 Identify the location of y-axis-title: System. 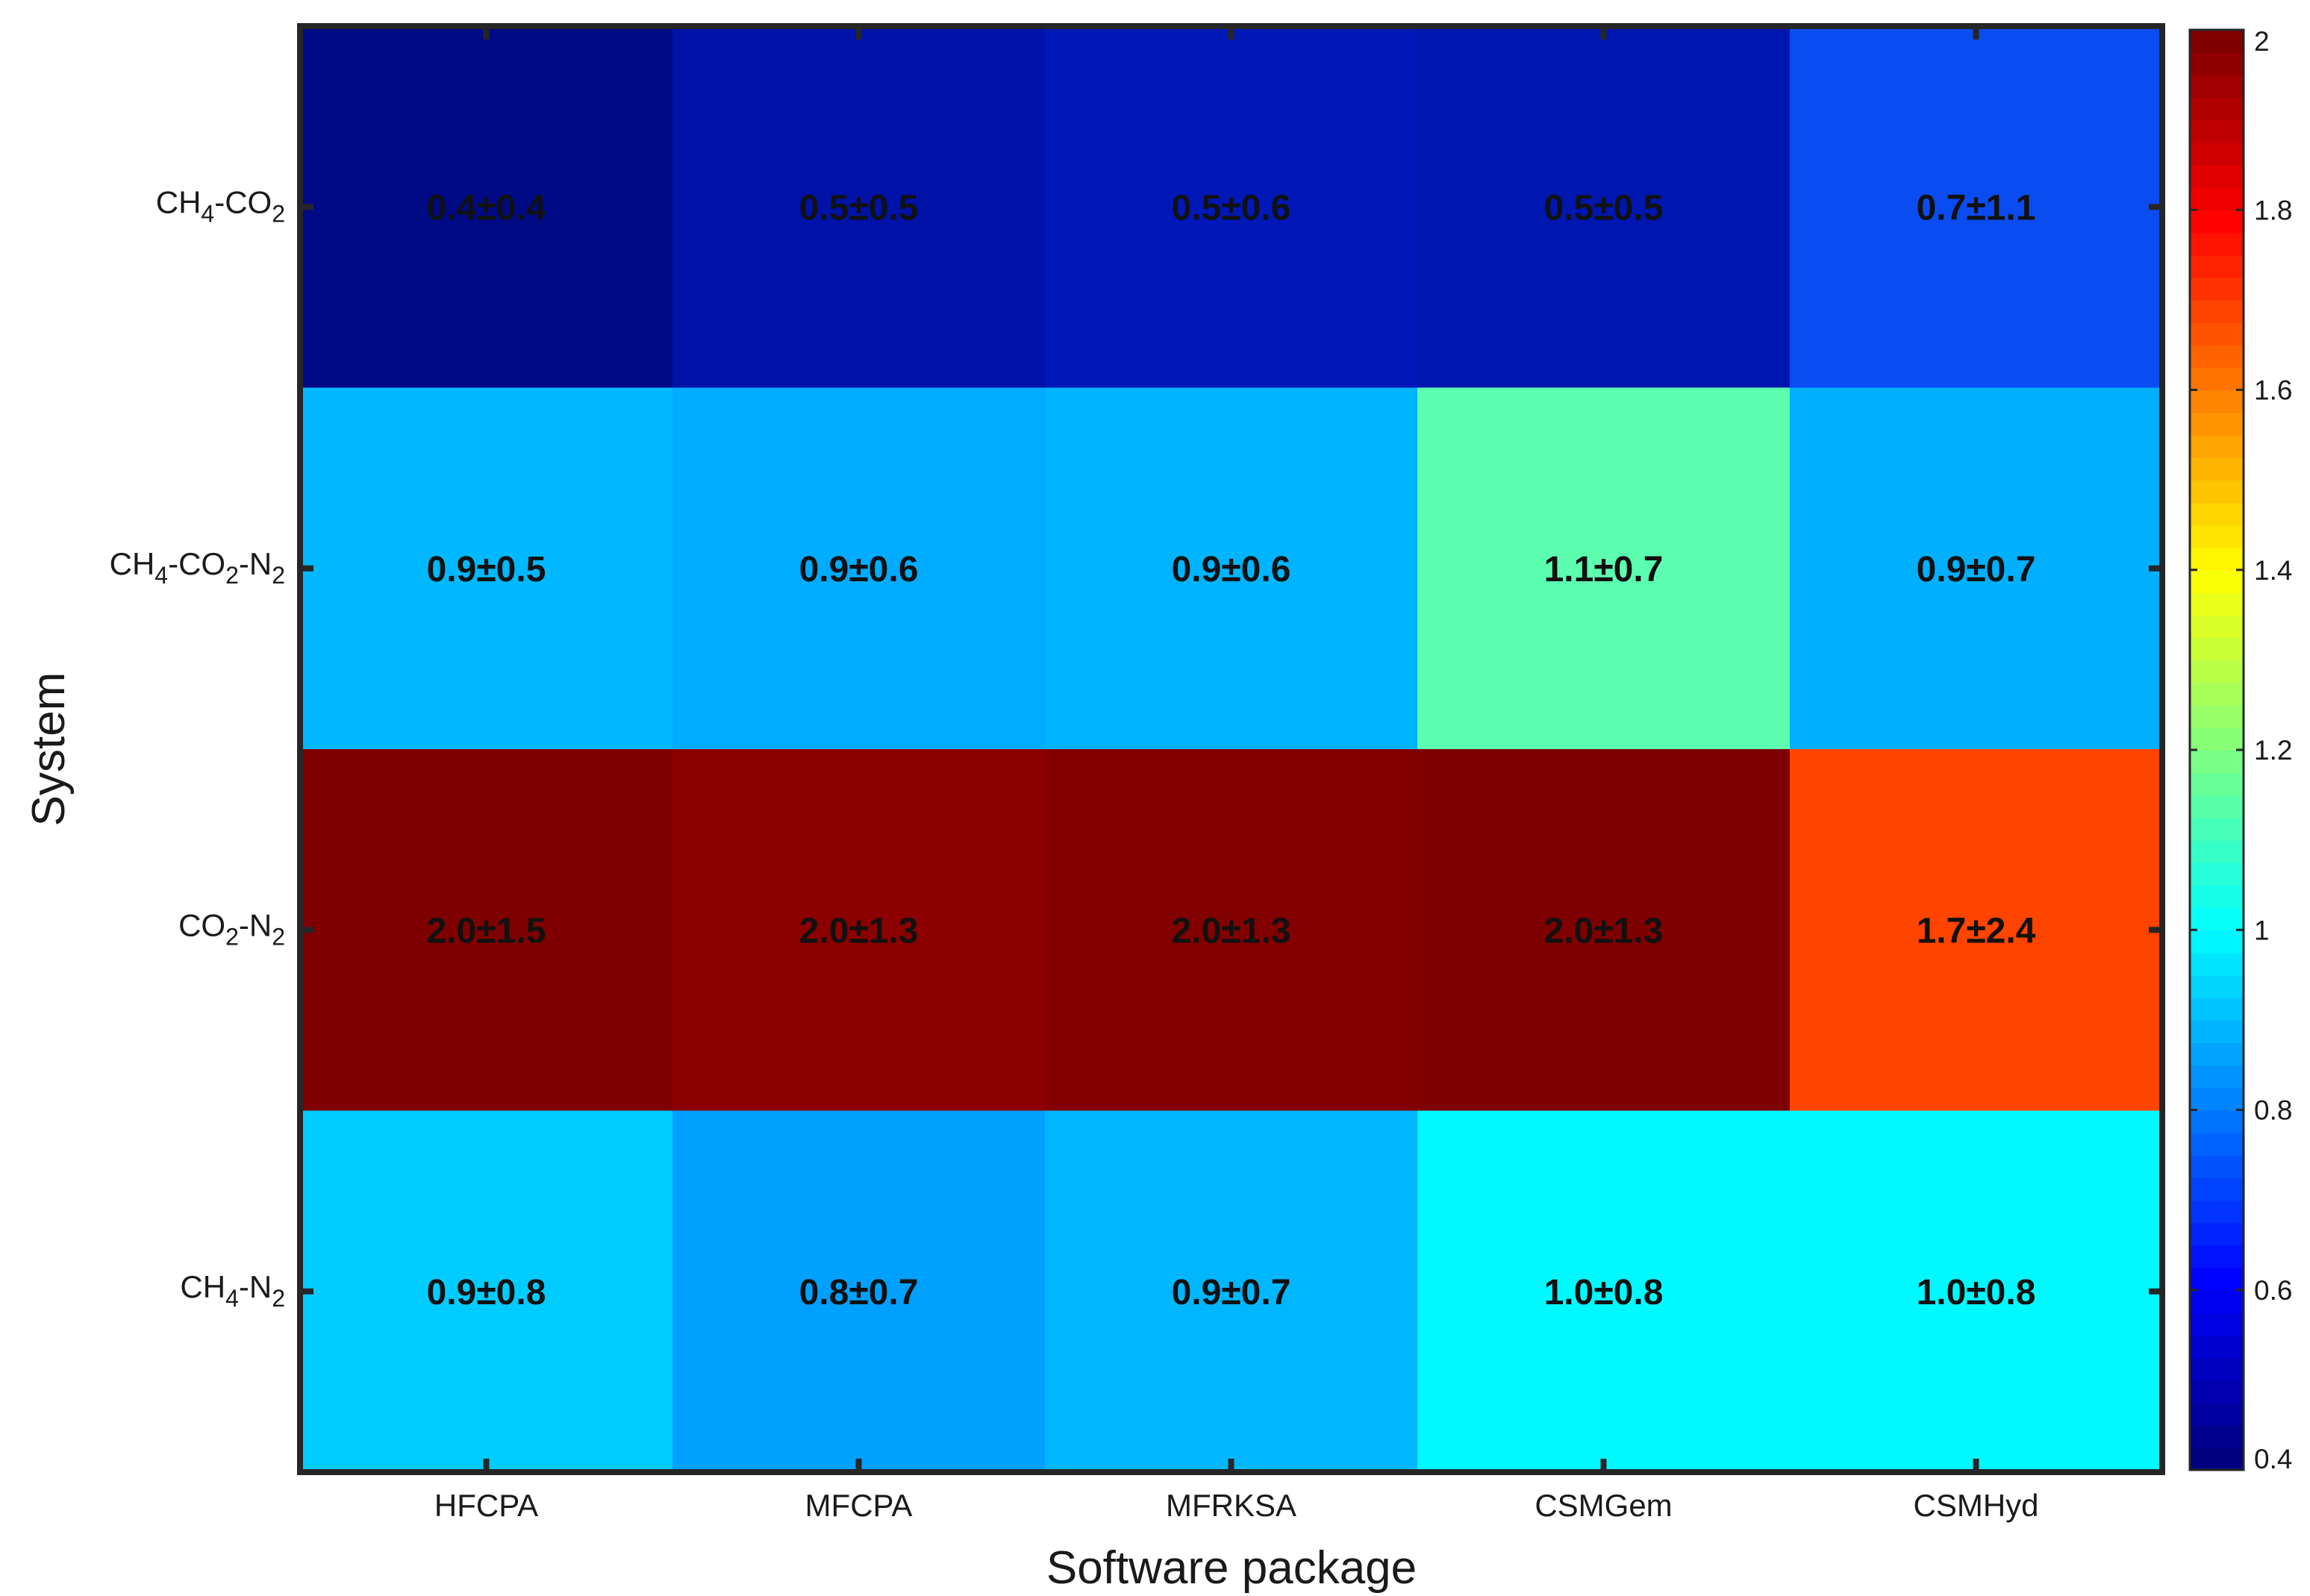
(49, 749).